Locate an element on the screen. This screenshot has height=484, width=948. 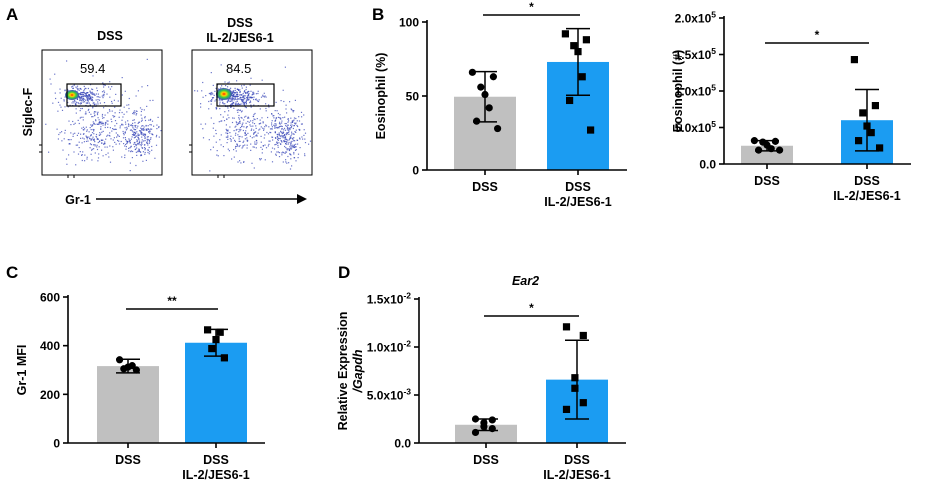
chart-b2-ytick-label-1: 5.0x10⁵ is located at coordinates (696, 127).